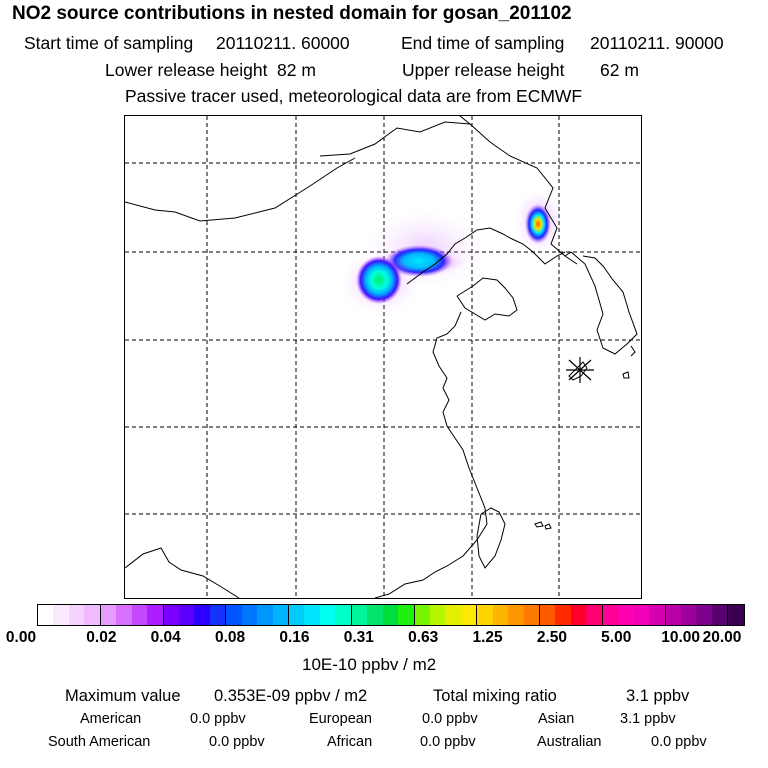  I want to click on source-asian-label: Asian, so click(556, 719).